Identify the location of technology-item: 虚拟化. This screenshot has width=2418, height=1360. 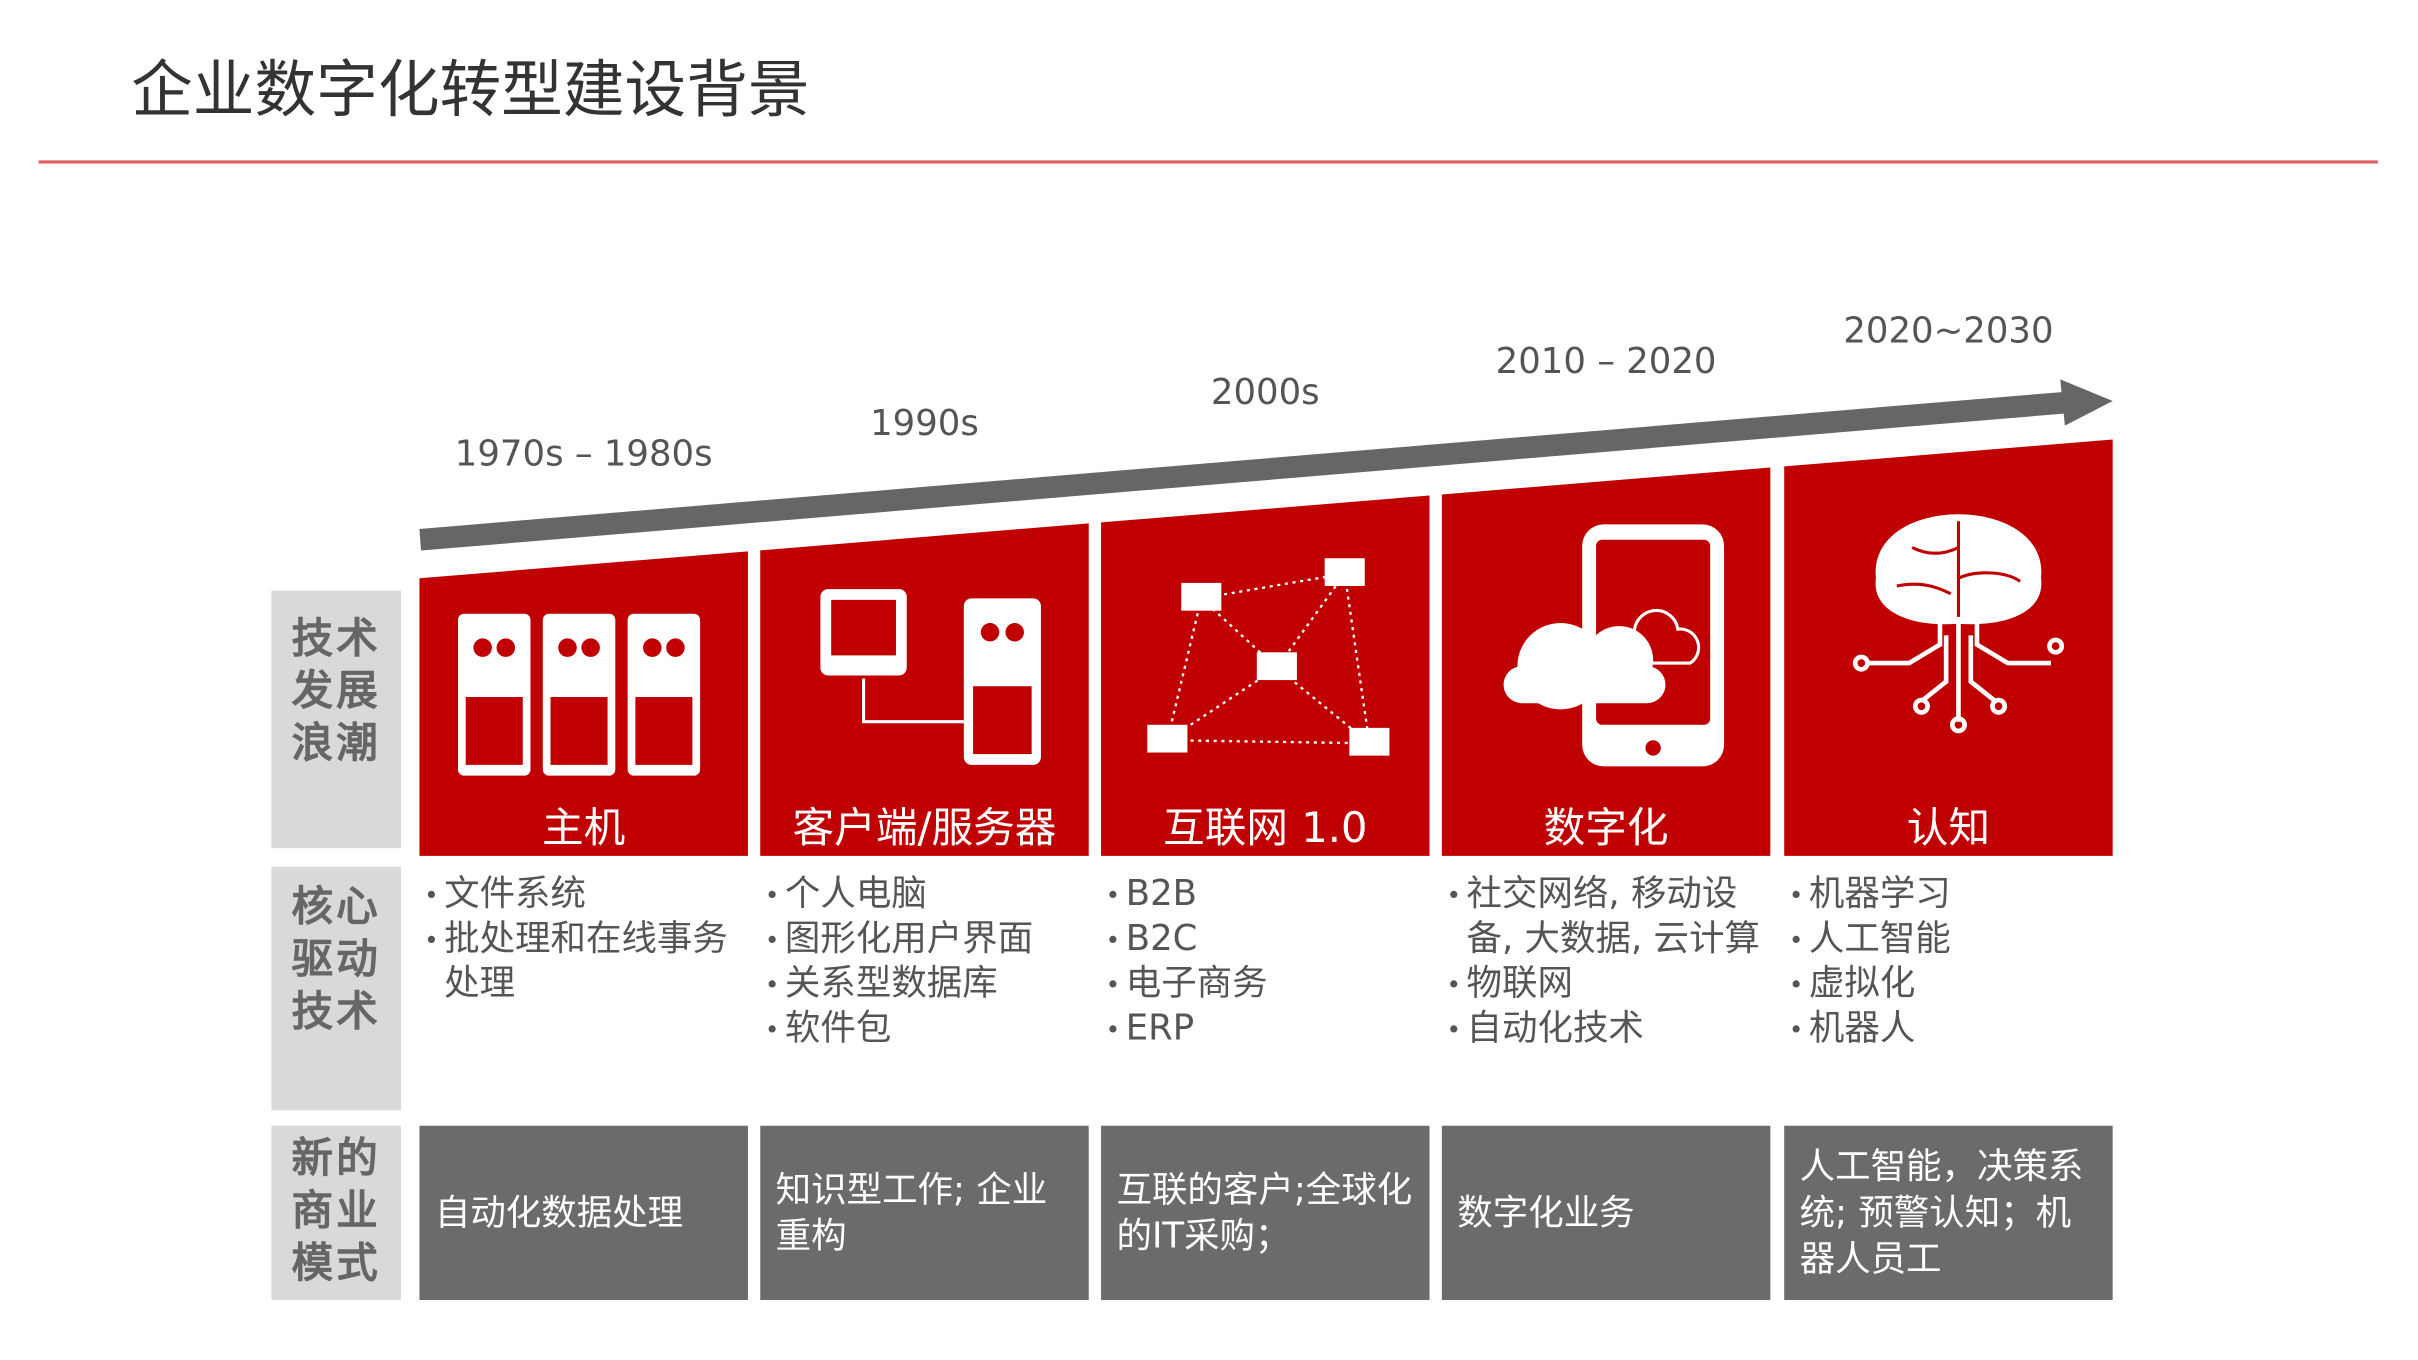
(1951, 984).